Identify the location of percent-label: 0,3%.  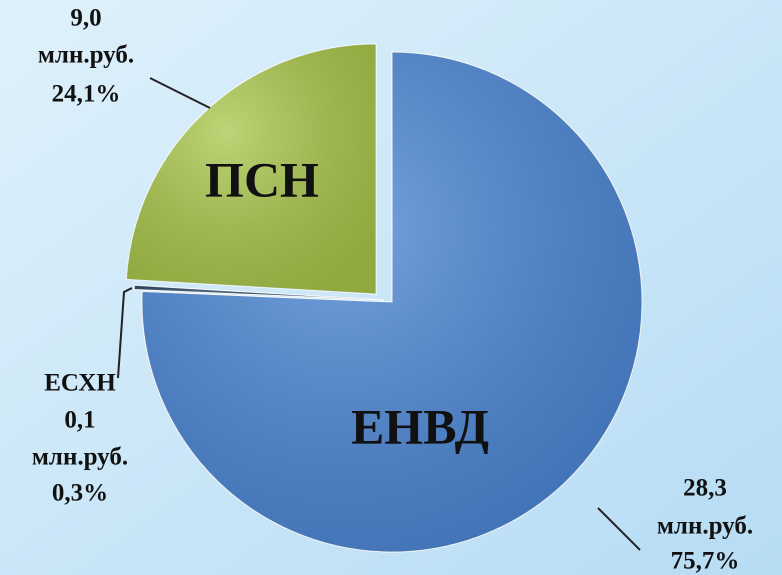
(80, 493).